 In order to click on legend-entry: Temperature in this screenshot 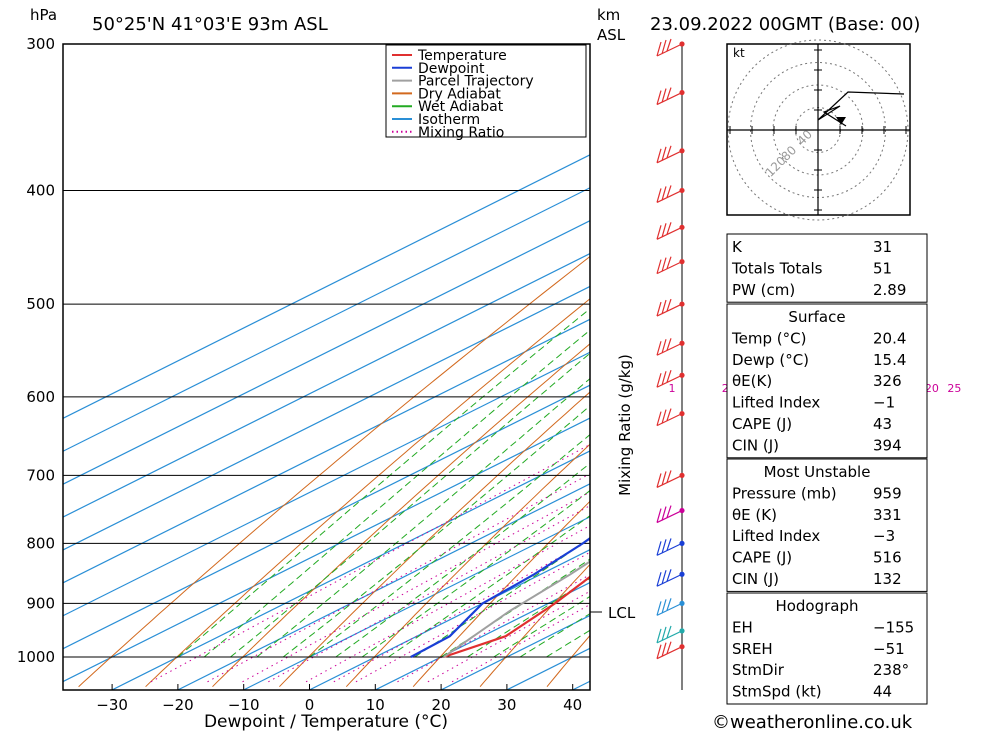, I will do `click(462, 56)`.